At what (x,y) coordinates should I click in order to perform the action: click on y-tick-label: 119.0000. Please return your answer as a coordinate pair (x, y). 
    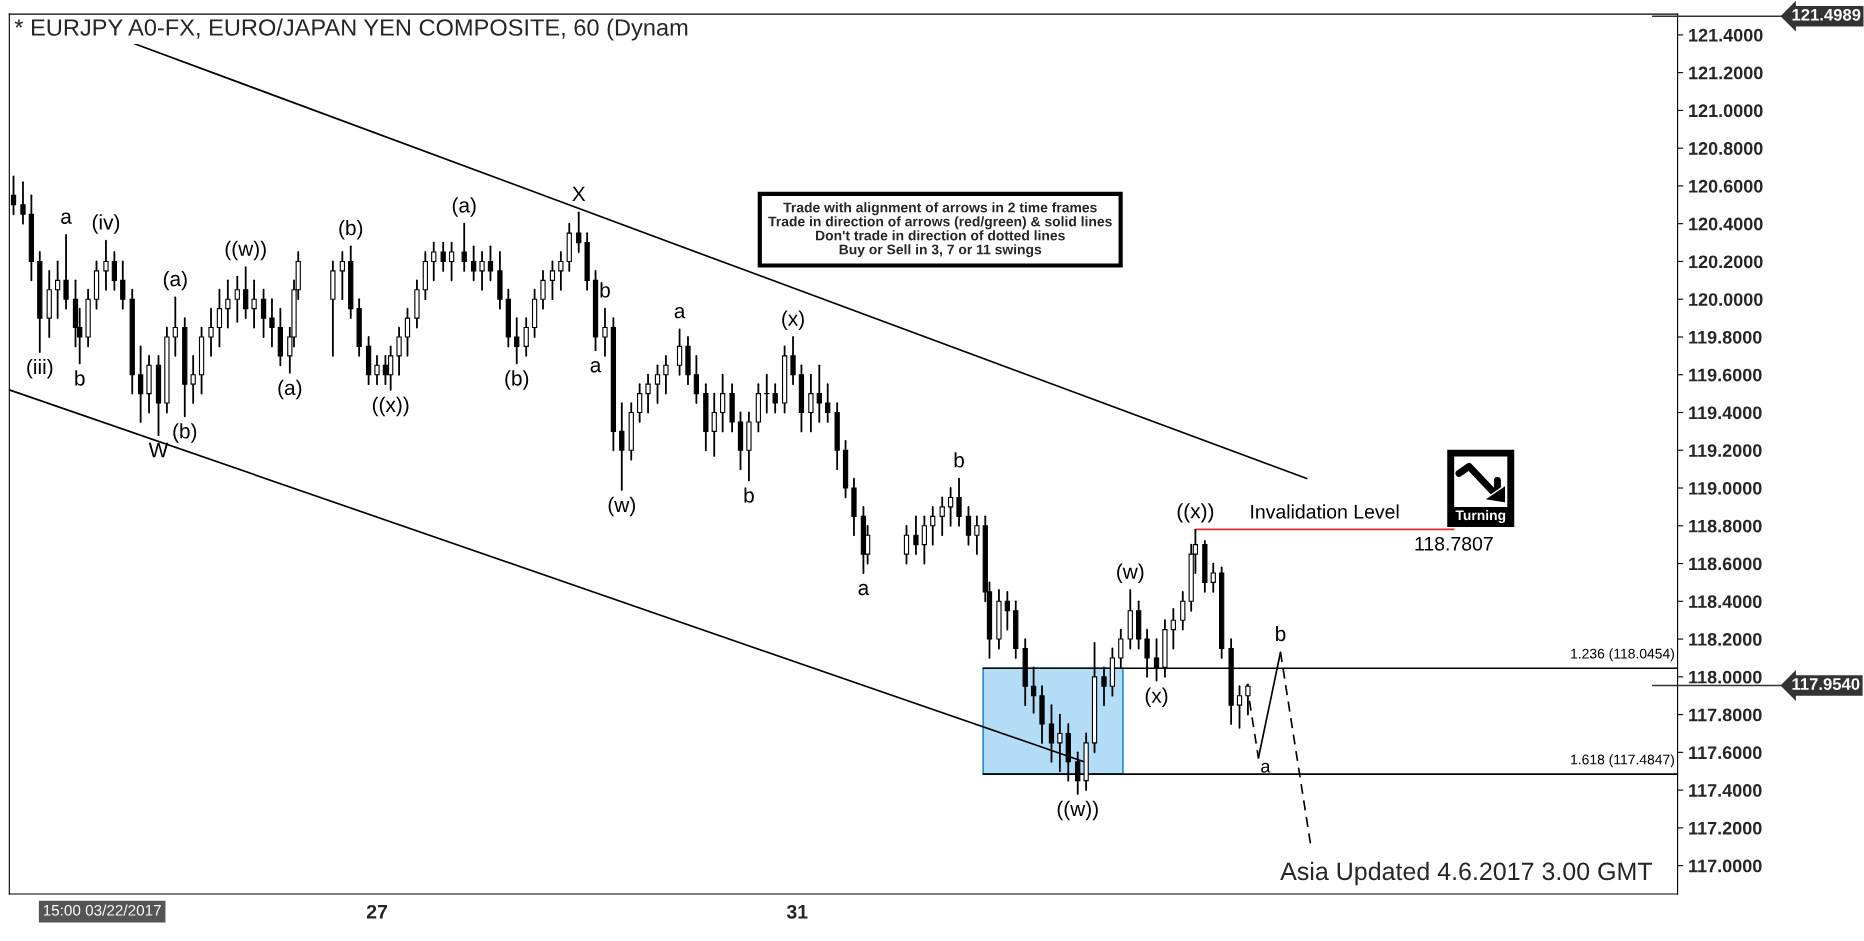
    Looking at the image, I should click on (1725, 488).